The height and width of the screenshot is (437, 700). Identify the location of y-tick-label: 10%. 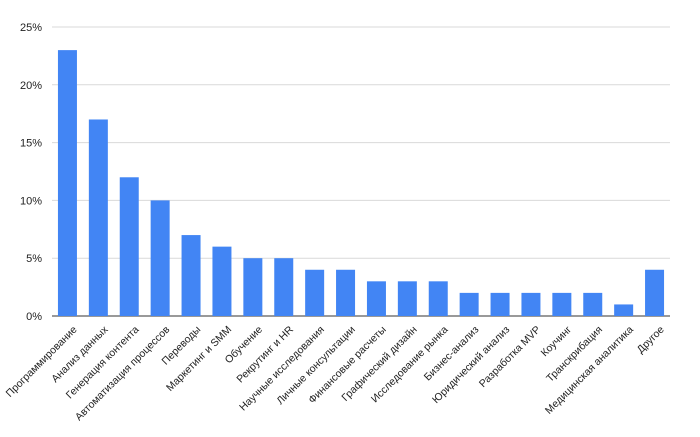
(31, 201).